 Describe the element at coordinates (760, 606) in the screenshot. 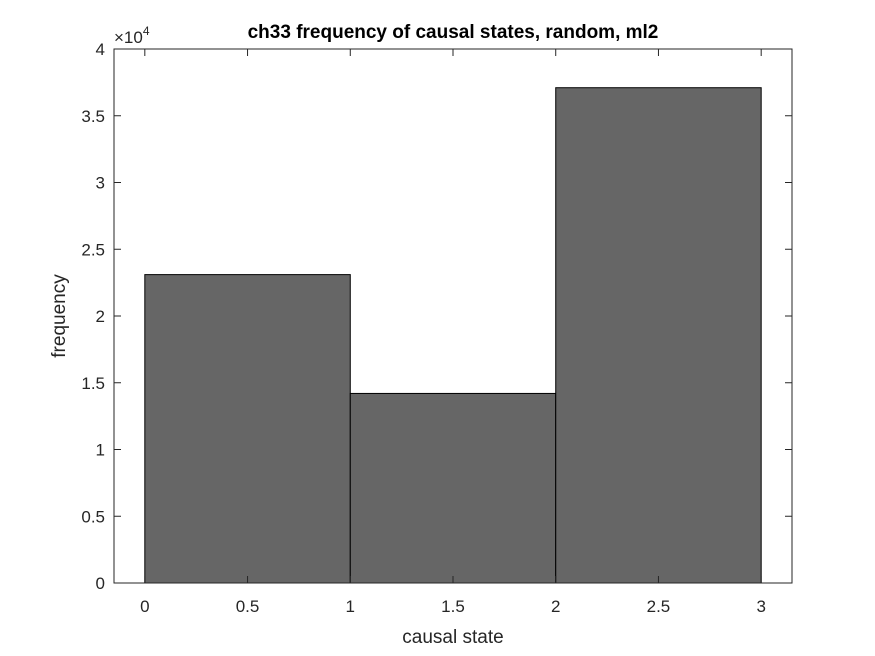

I see `x-tick-label-6: 3` at that location.